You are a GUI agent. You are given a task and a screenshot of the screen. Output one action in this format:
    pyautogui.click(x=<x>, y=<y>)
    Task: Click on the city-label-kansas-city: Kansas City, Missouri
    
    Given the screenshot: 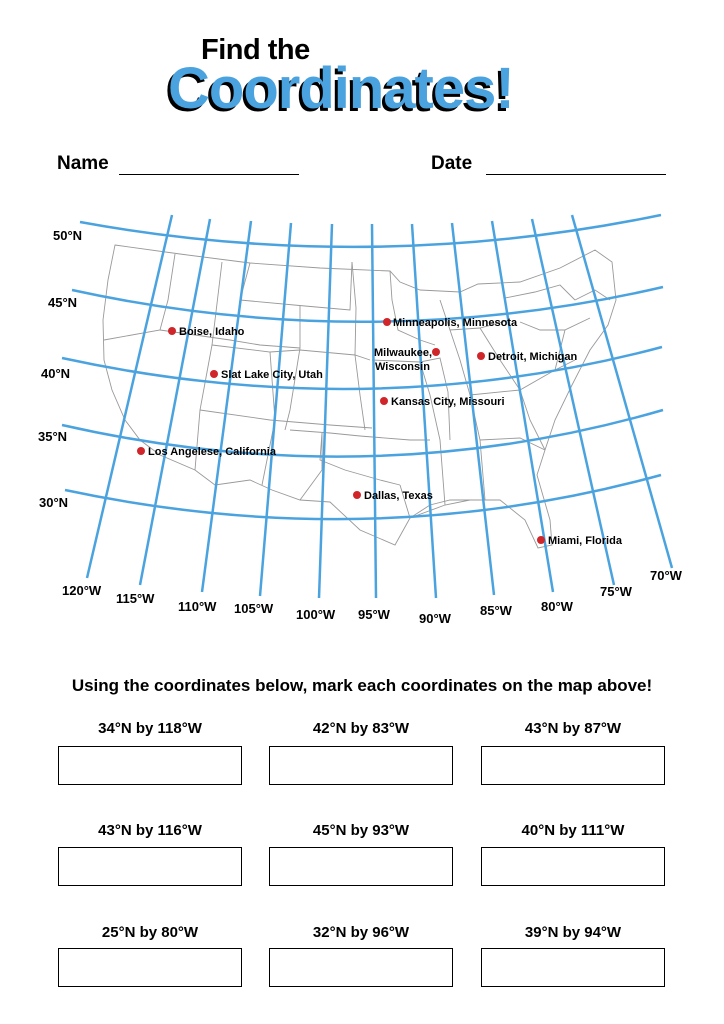 What is the action you would take?
    pyautogui.click(x=448, y=402)
    